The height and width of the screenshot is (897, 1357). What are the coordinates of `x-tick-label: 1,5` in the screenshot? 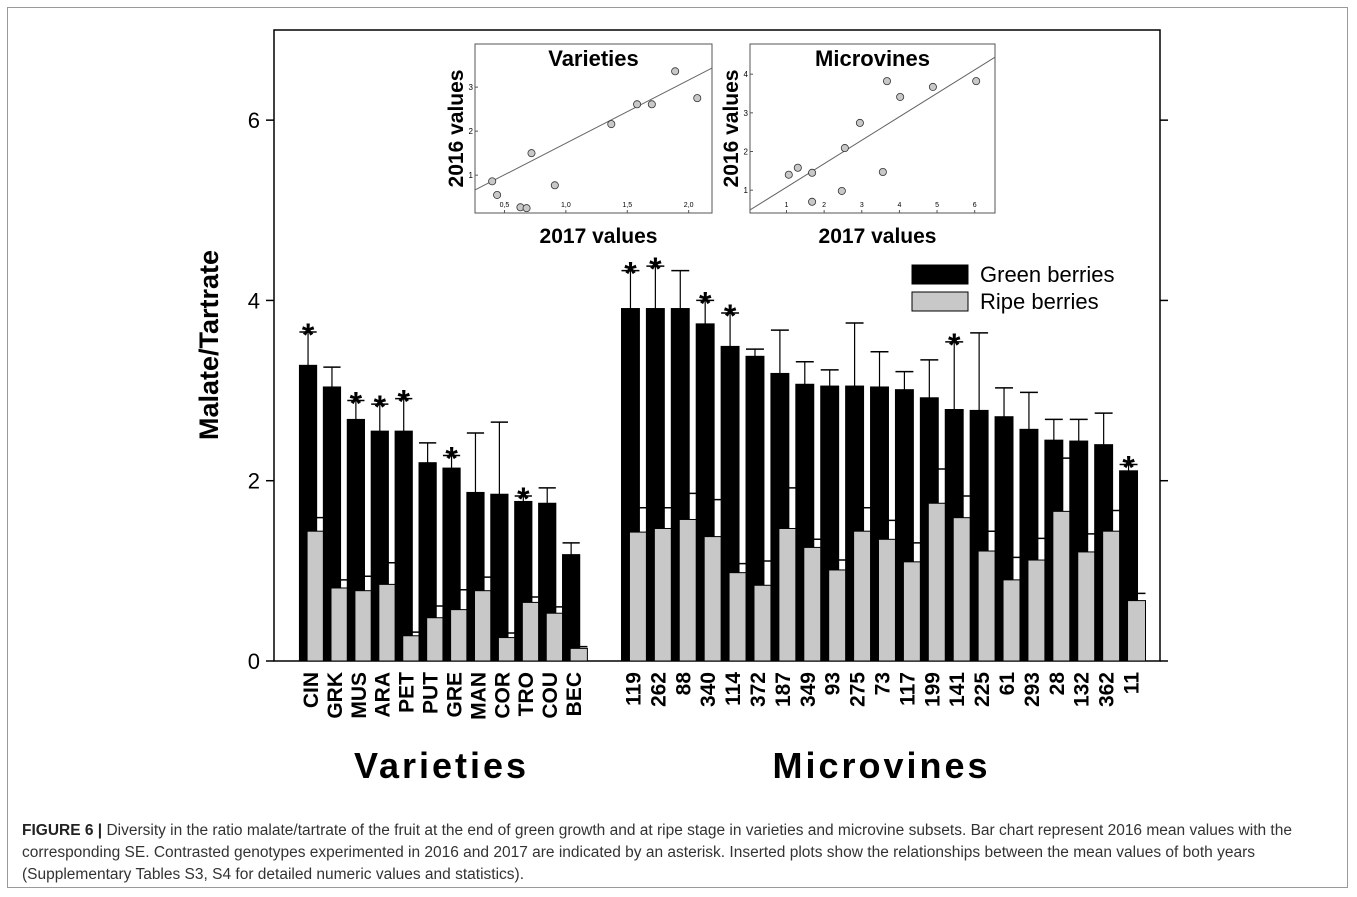 It's located at (627, 205).